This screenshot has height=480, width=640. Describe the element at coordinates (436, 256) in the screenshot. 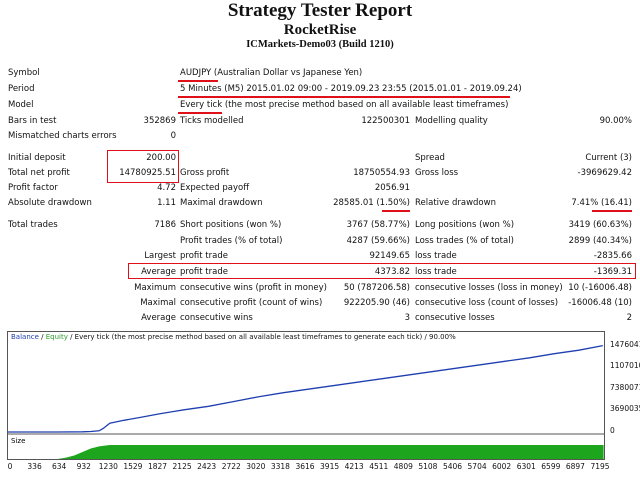

I see `largest-loss-label: loss trade` at that location.